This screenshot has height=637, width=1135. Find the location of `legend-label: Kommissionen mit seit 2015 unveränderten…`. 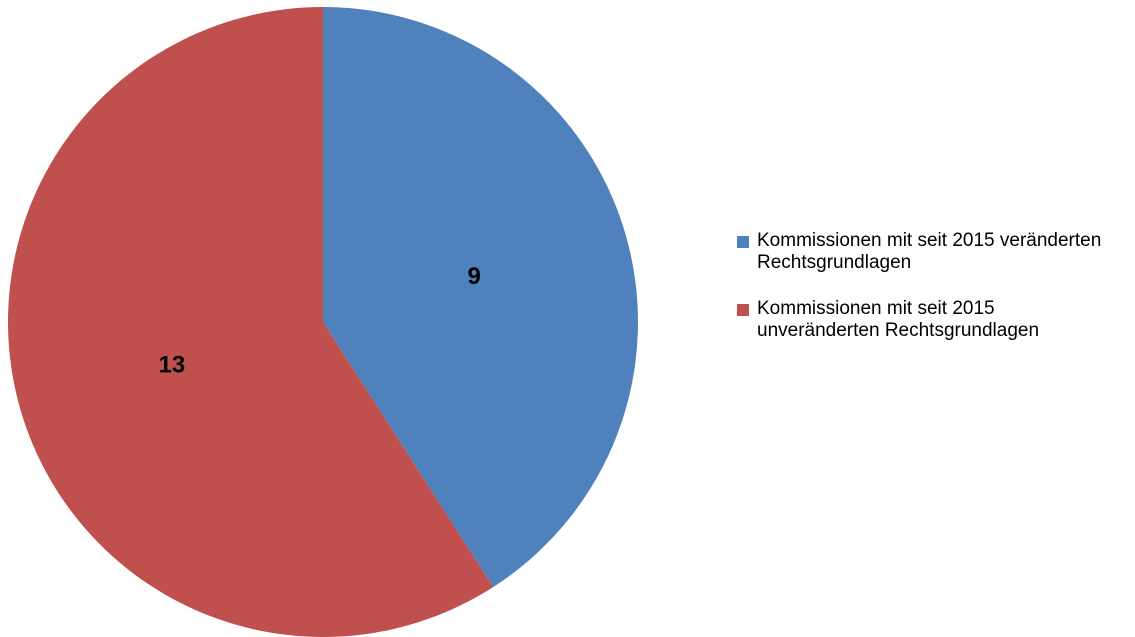

legend-label: Kommissionen mit seit 2015 unveränderten… is located at coordinates (898, 319).